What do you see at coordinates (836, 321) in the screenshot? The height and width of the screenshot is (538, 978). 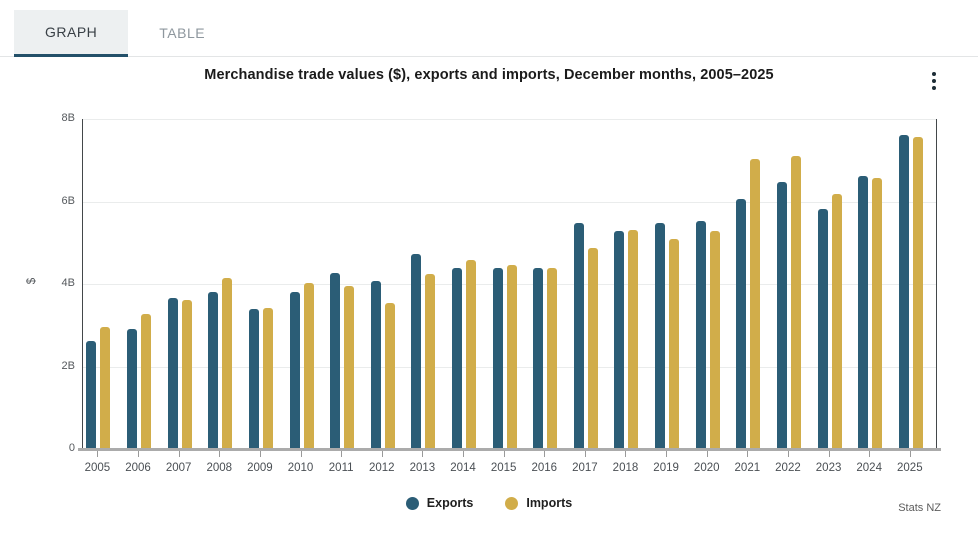 I see `bar-imports-2023` at bounding box center [836, 321].